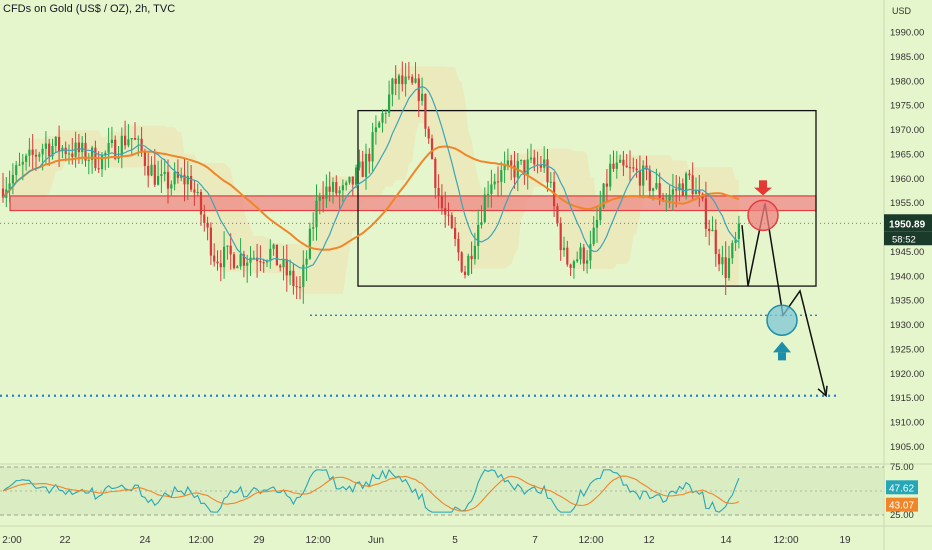 The width and height of the screenshot is (932, 550). Describe the element at coordinates (907, 81) in the screenshot. I see `price-tick-label: 1980.00` at that location.